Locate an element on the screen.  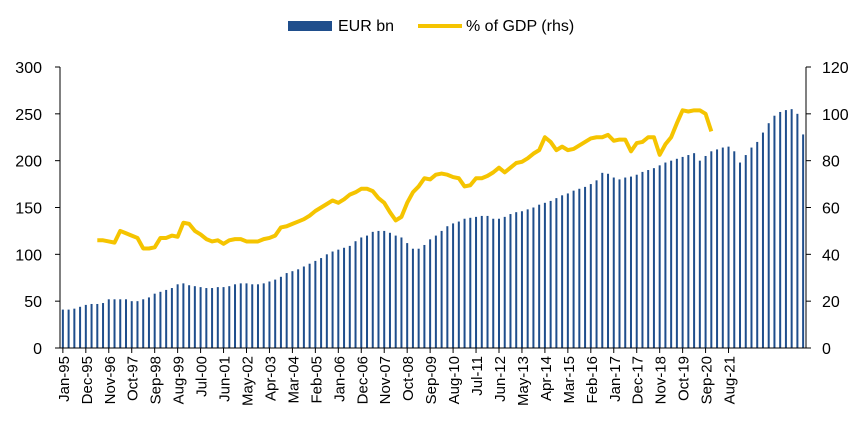
y-left-tick-label: 300 is located at coordinates (28, 68).